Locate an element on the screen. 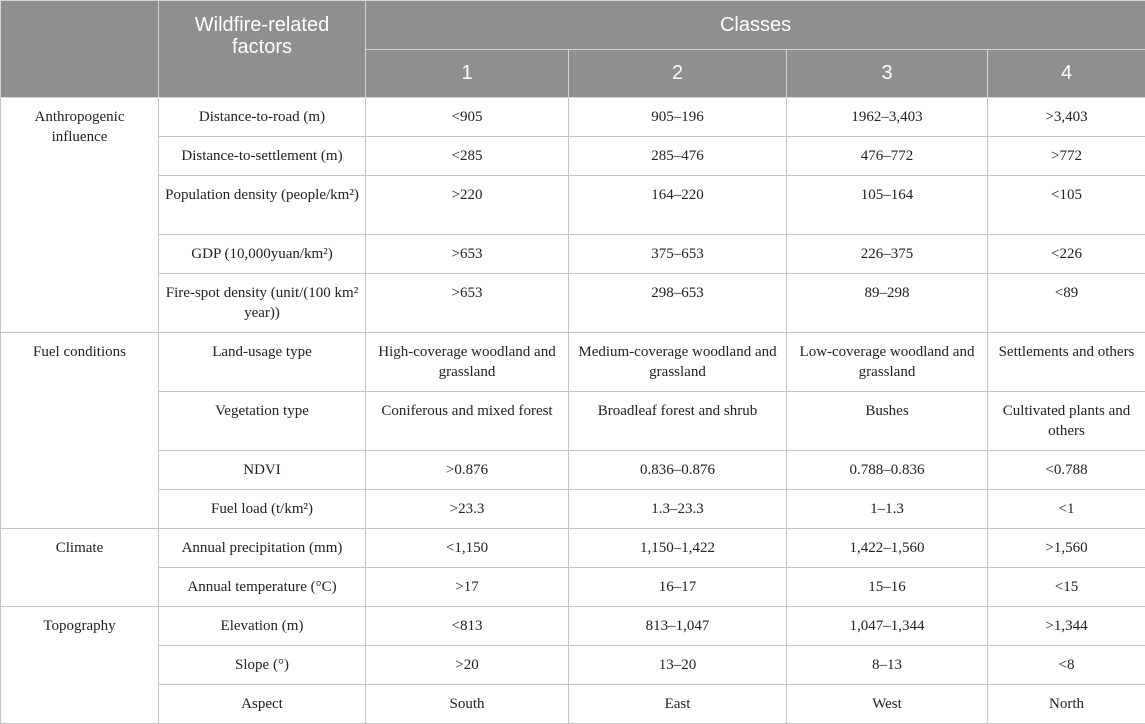  class-cell: 1,047–1,344 is located at coordinates (887, 626).